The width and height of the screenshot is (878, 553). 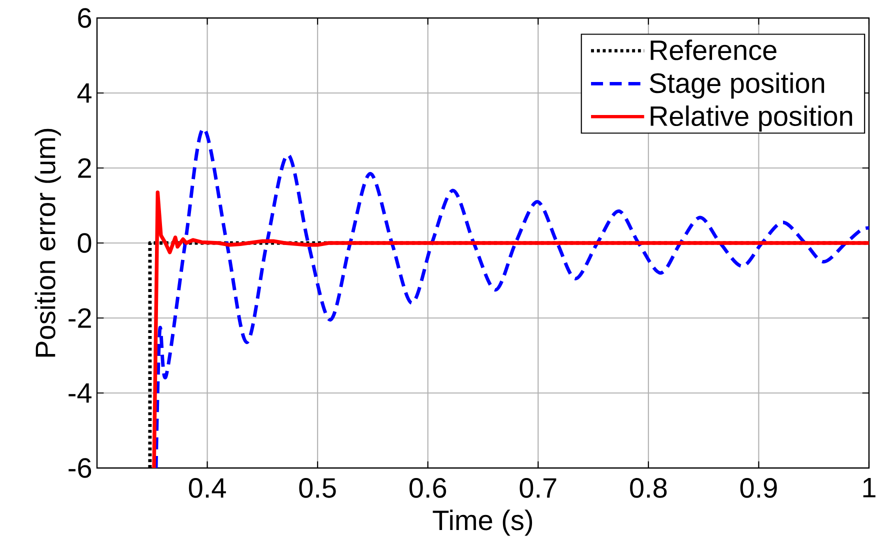 What do you see at coordinates (758, 488) in the screenshot?
I see `x-tick-label: 0.9` at bounding box center [758, 488].